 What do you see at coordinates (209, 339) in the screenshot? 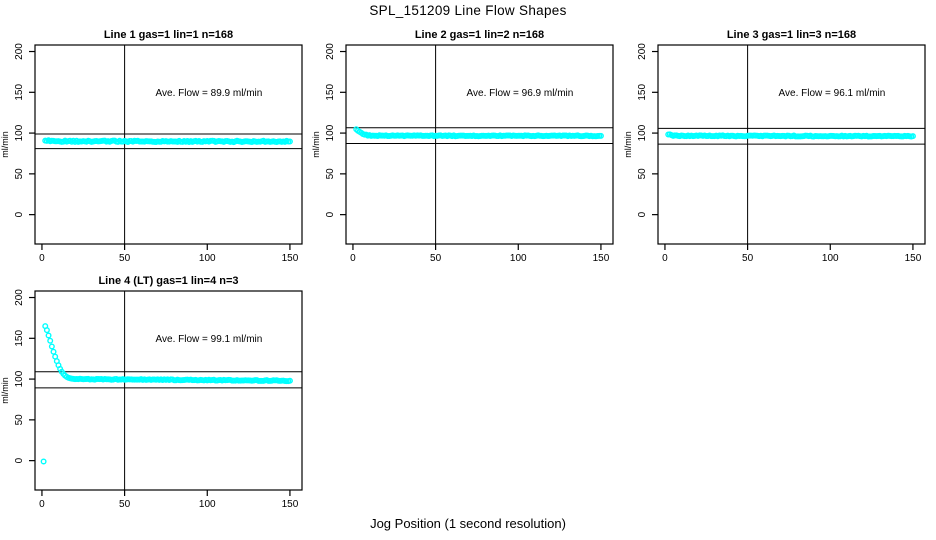
I see `avg-flow-annotation: Ave. Flow = 99.1 ml/min` at bounding box center [209, 339].